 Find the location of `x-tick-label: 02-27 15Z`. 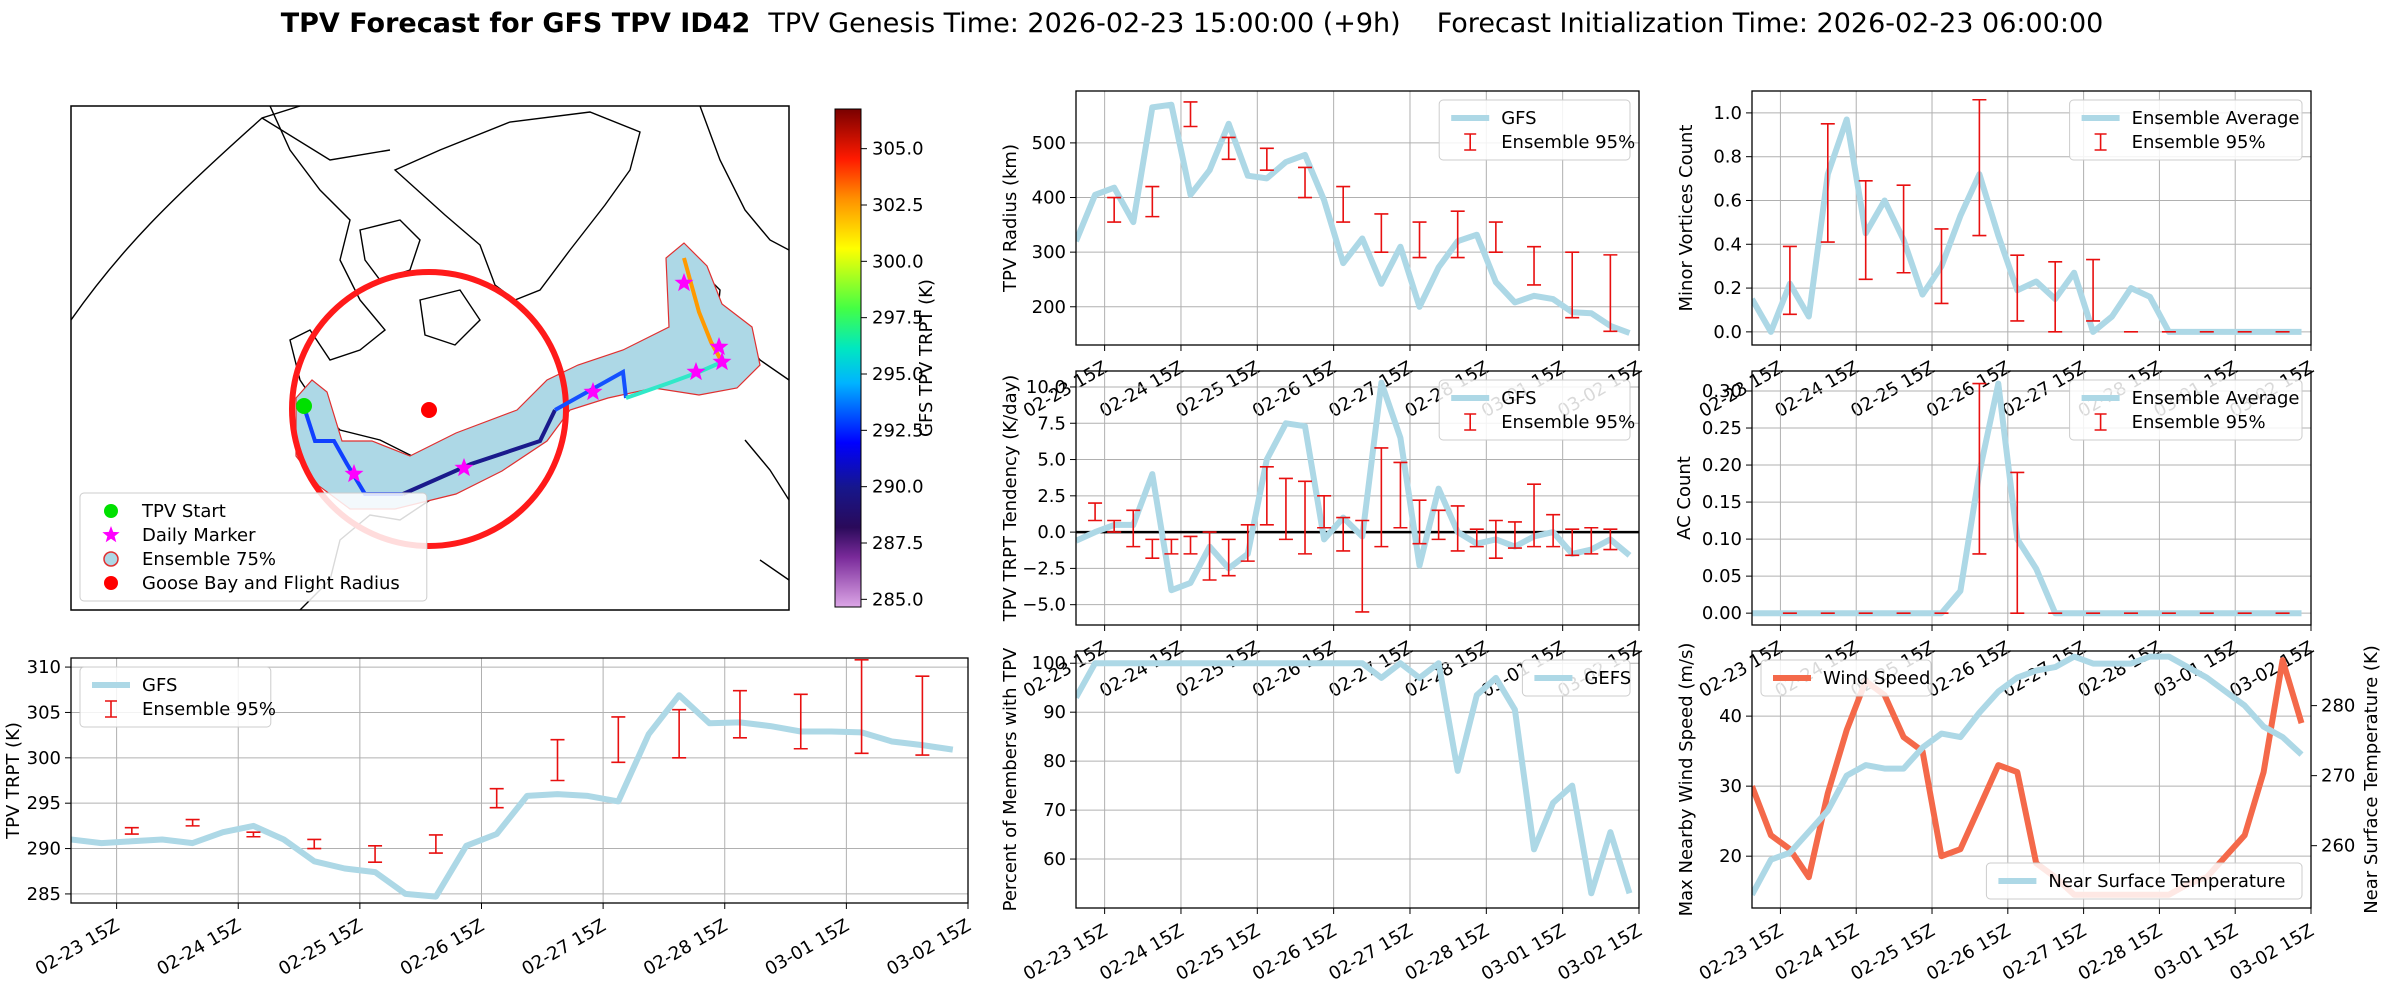

x-tick-label: 02-27 15Z is located at coordinates (563, 947).